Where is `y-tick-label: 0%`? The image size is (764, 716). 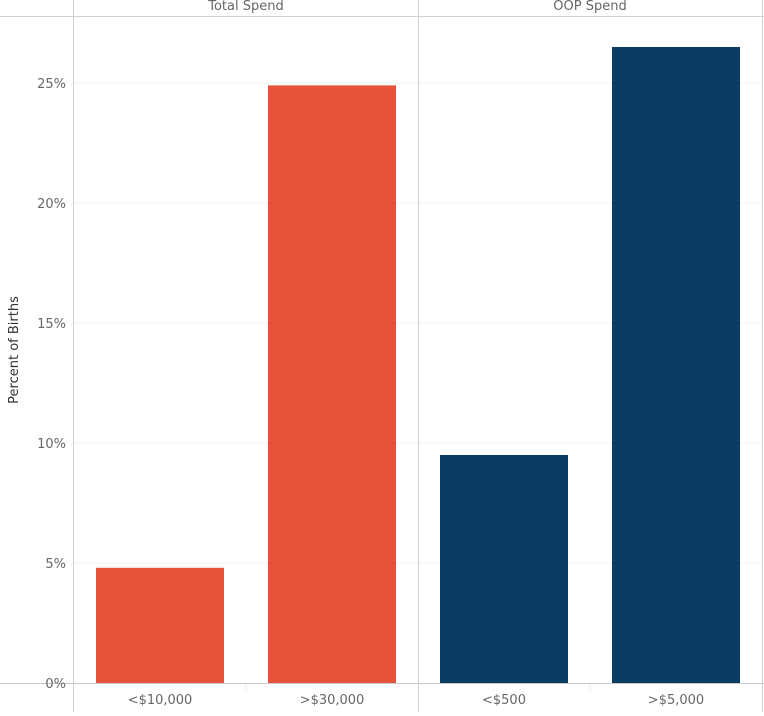 y-tick-label: 0% is located at coordinates (55, 684).